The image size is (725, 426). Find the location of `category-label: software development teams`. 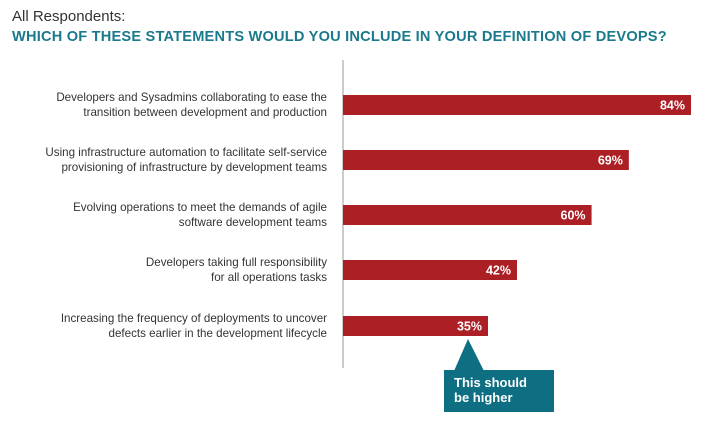

category-label: software development teams is located at coordinates (253, 222).